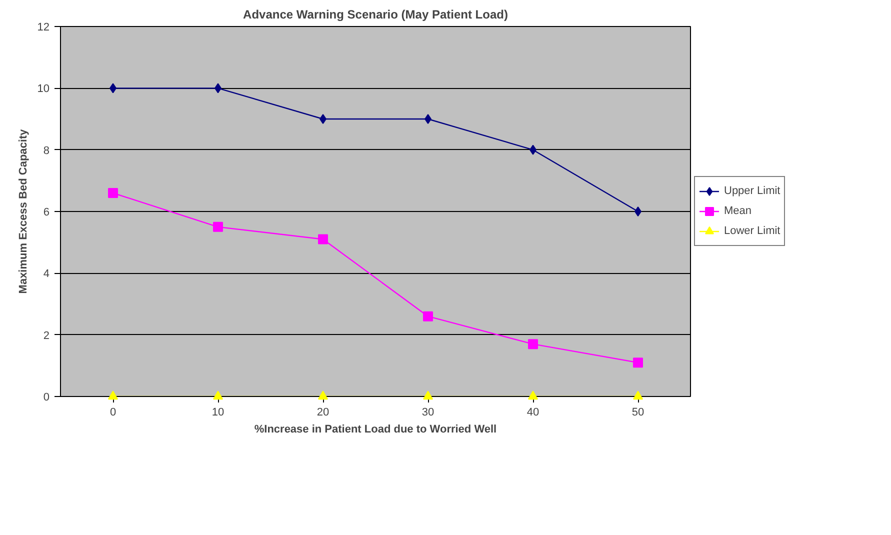 This screenshot has width=891, height=535. I want to click on legend-label: Lower Limit, so click(752, 231).